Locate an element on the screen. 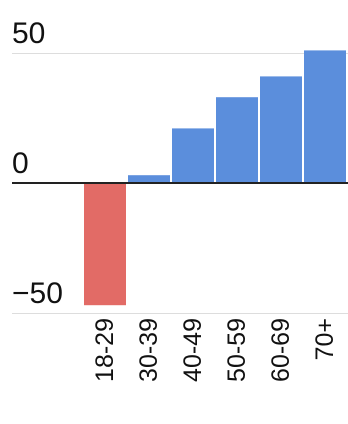 This screenshot has width=348, height=424. x-tick-labels: 18-29 30-39 40-49 50-59 60-69 70+ is located at coordinates (215, 350).